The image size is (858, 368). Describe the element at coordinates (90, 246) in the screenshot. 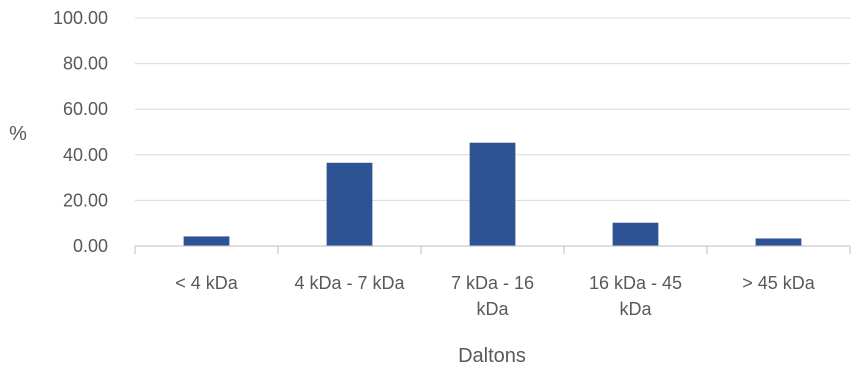

I see `y-tick-label: 0.00` at that location.